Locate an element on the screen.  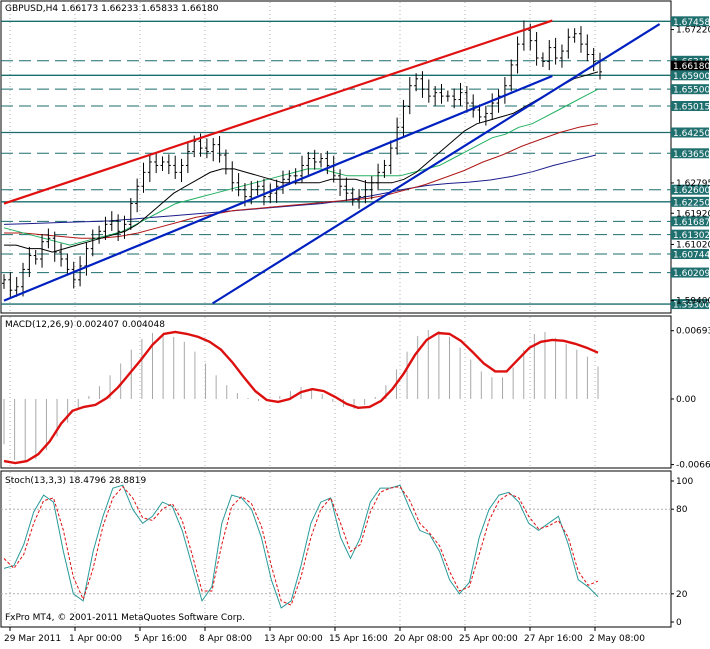
level-tag-label: 1.65015 is located at coordinates (691, 107).